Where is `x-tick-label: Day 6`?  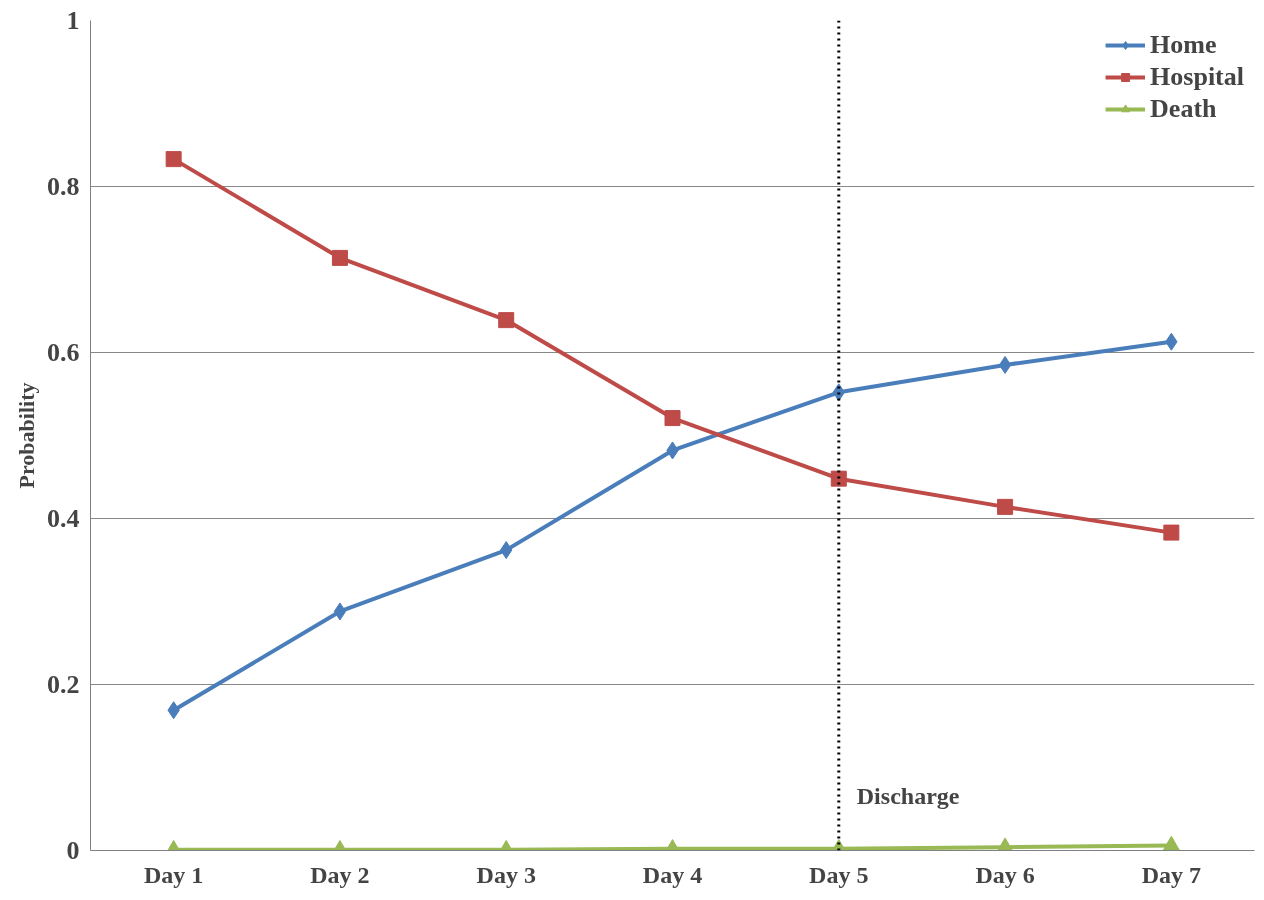
x-tick-label: Day 6 is located at coordinates (1005, 874).